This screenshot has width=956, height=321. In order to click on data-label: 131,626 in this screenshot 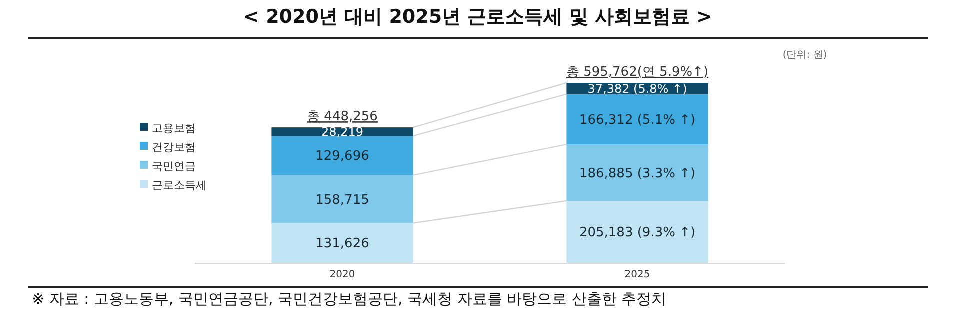, I will do `click(343, 244)`.